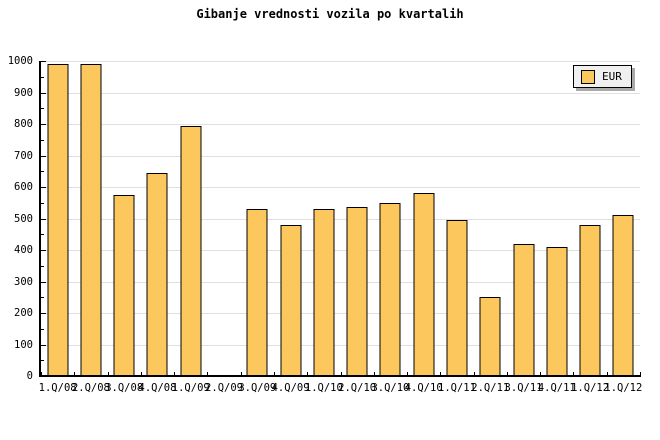 The image size is (660, 440). I want to click on x-axis-tick-label: 1.Q/11, so click(457, 388).